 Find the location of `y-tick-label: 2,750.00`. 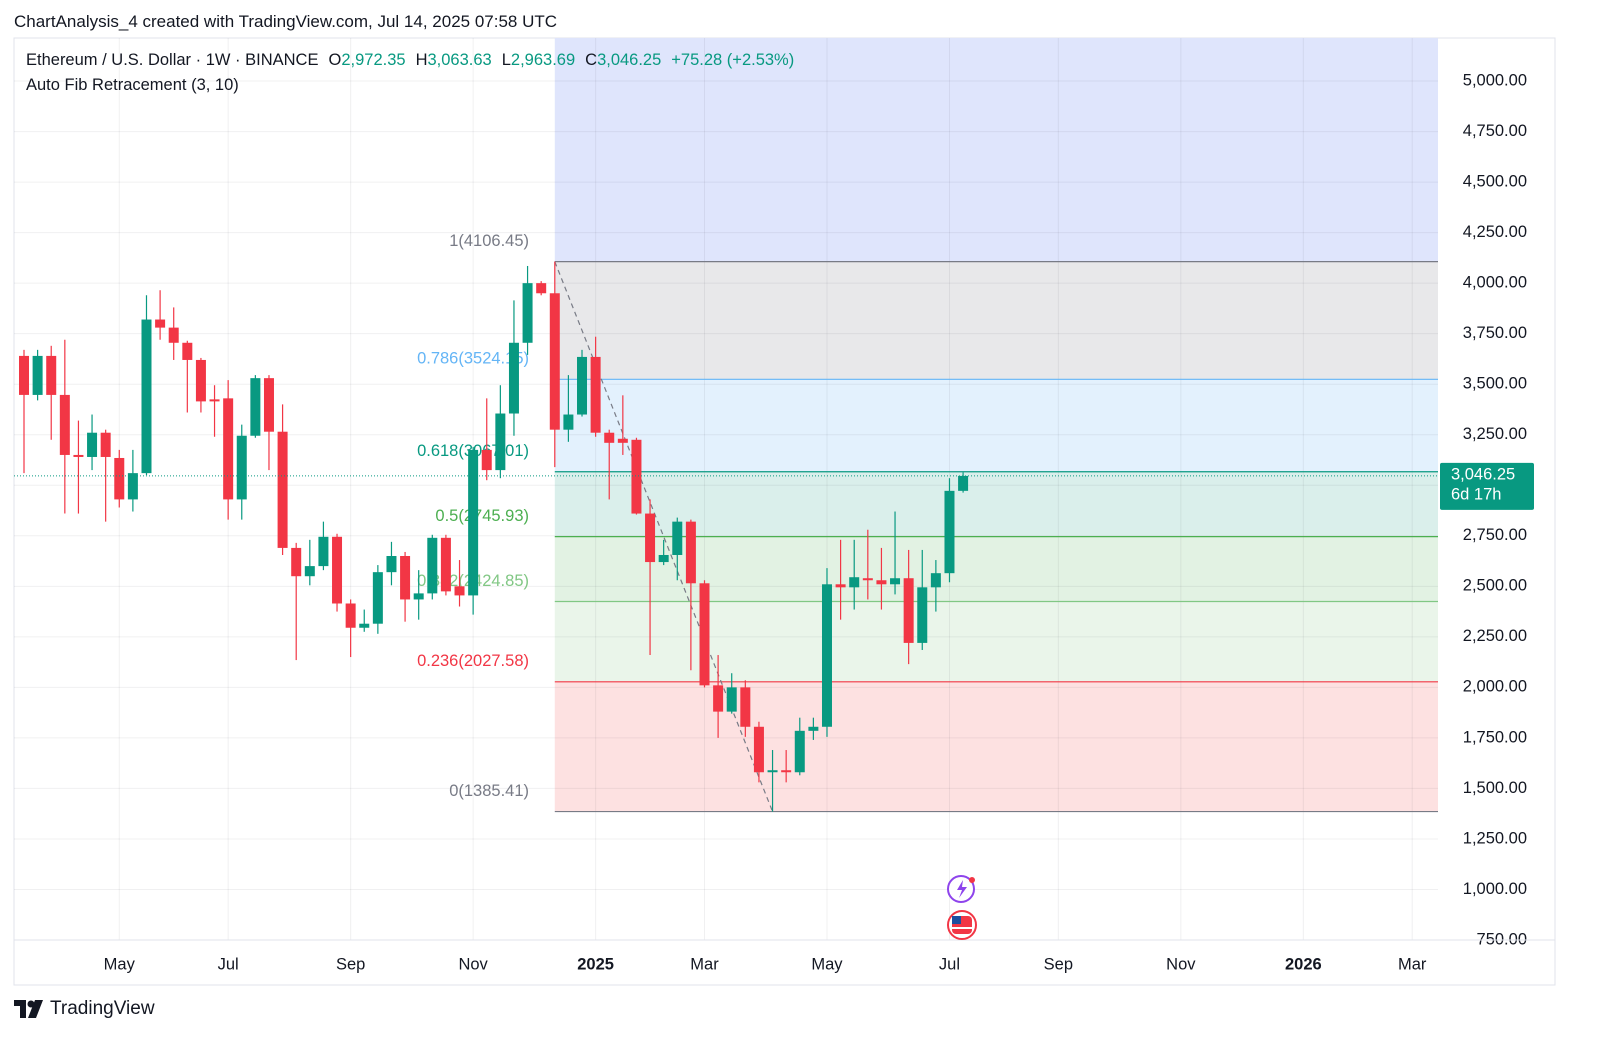

y-tick-label: 2,750.00 is located at coordinates (1495, 535).